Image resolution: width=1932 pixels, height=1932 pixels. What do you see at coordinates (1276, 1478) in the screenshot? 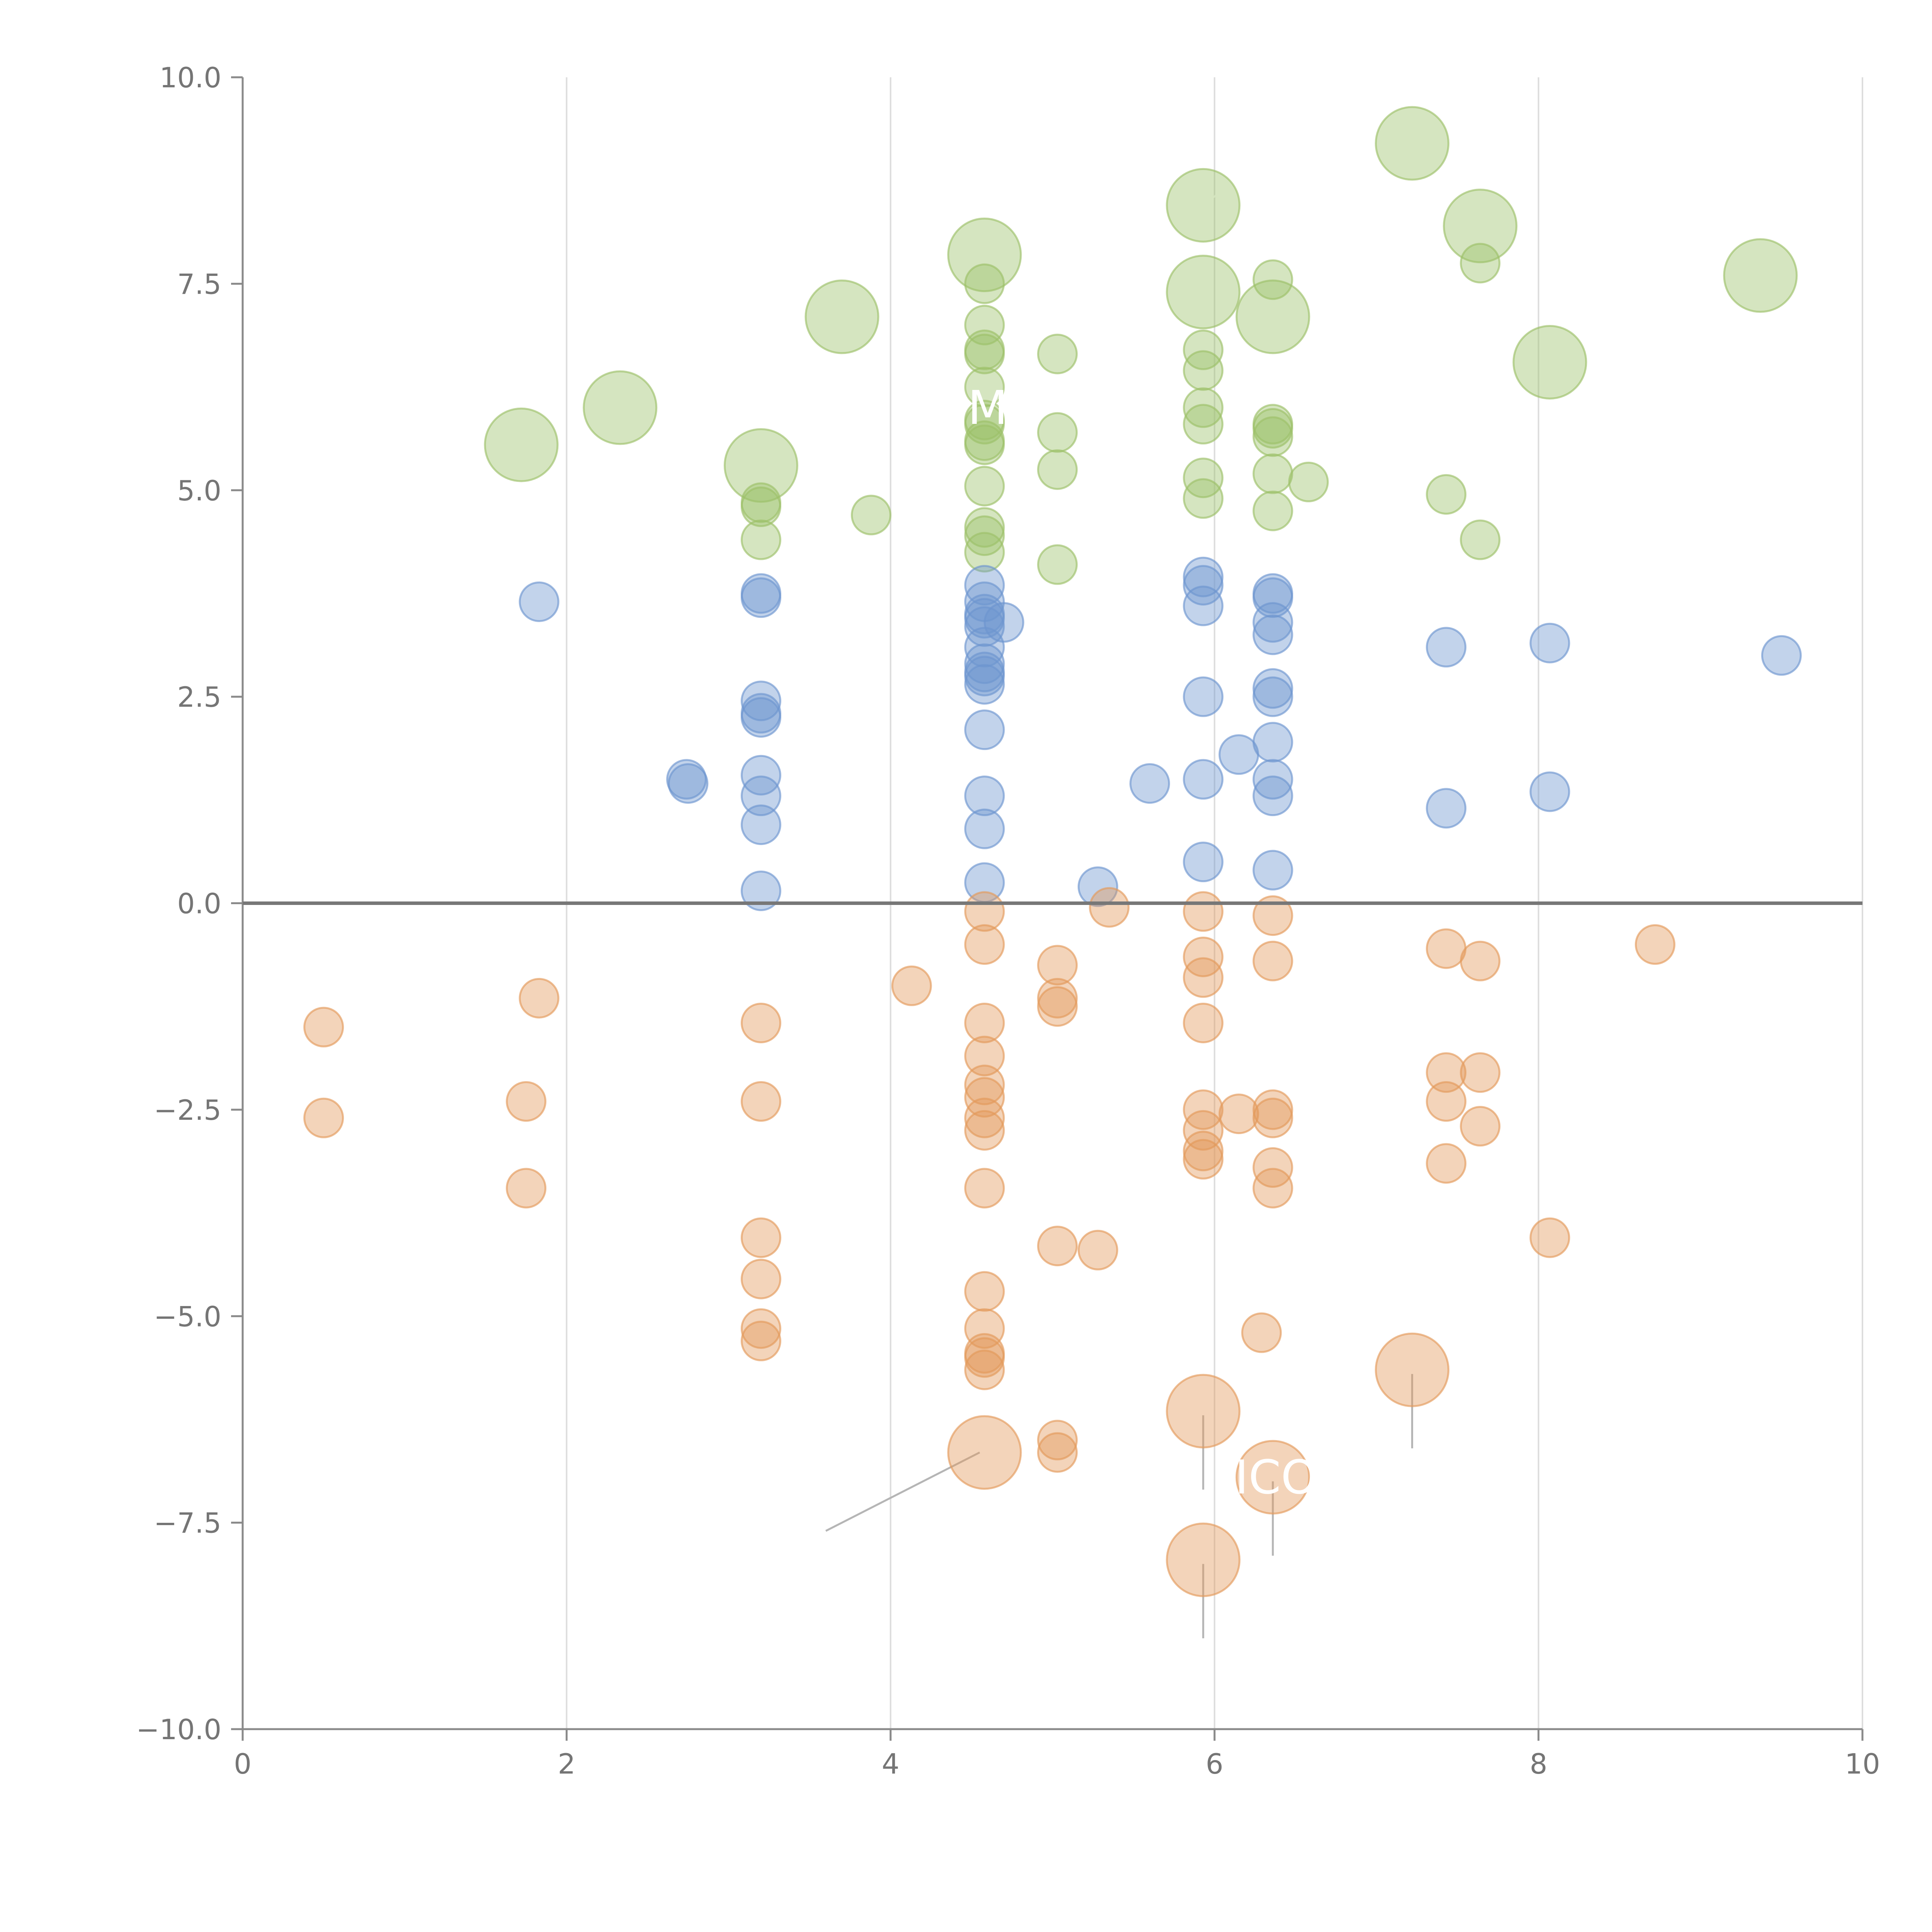
I see `annotation-label: ICO` at bounding box center [1276, 1478].